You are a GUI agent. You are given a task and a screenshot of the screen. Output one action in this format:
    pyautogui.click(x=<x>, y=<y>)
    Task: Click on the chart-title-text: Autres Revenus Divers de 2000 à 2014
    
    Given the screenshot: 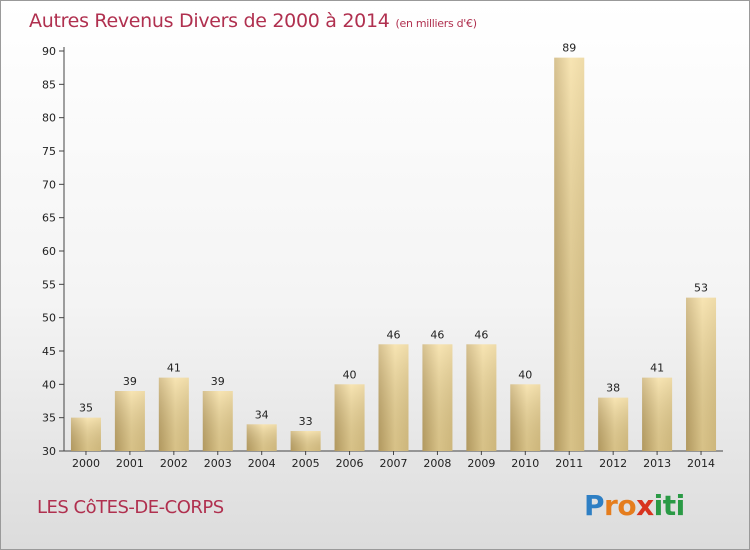 What is the action you would take?
    pyautogui.click(x=209, y=21)
    